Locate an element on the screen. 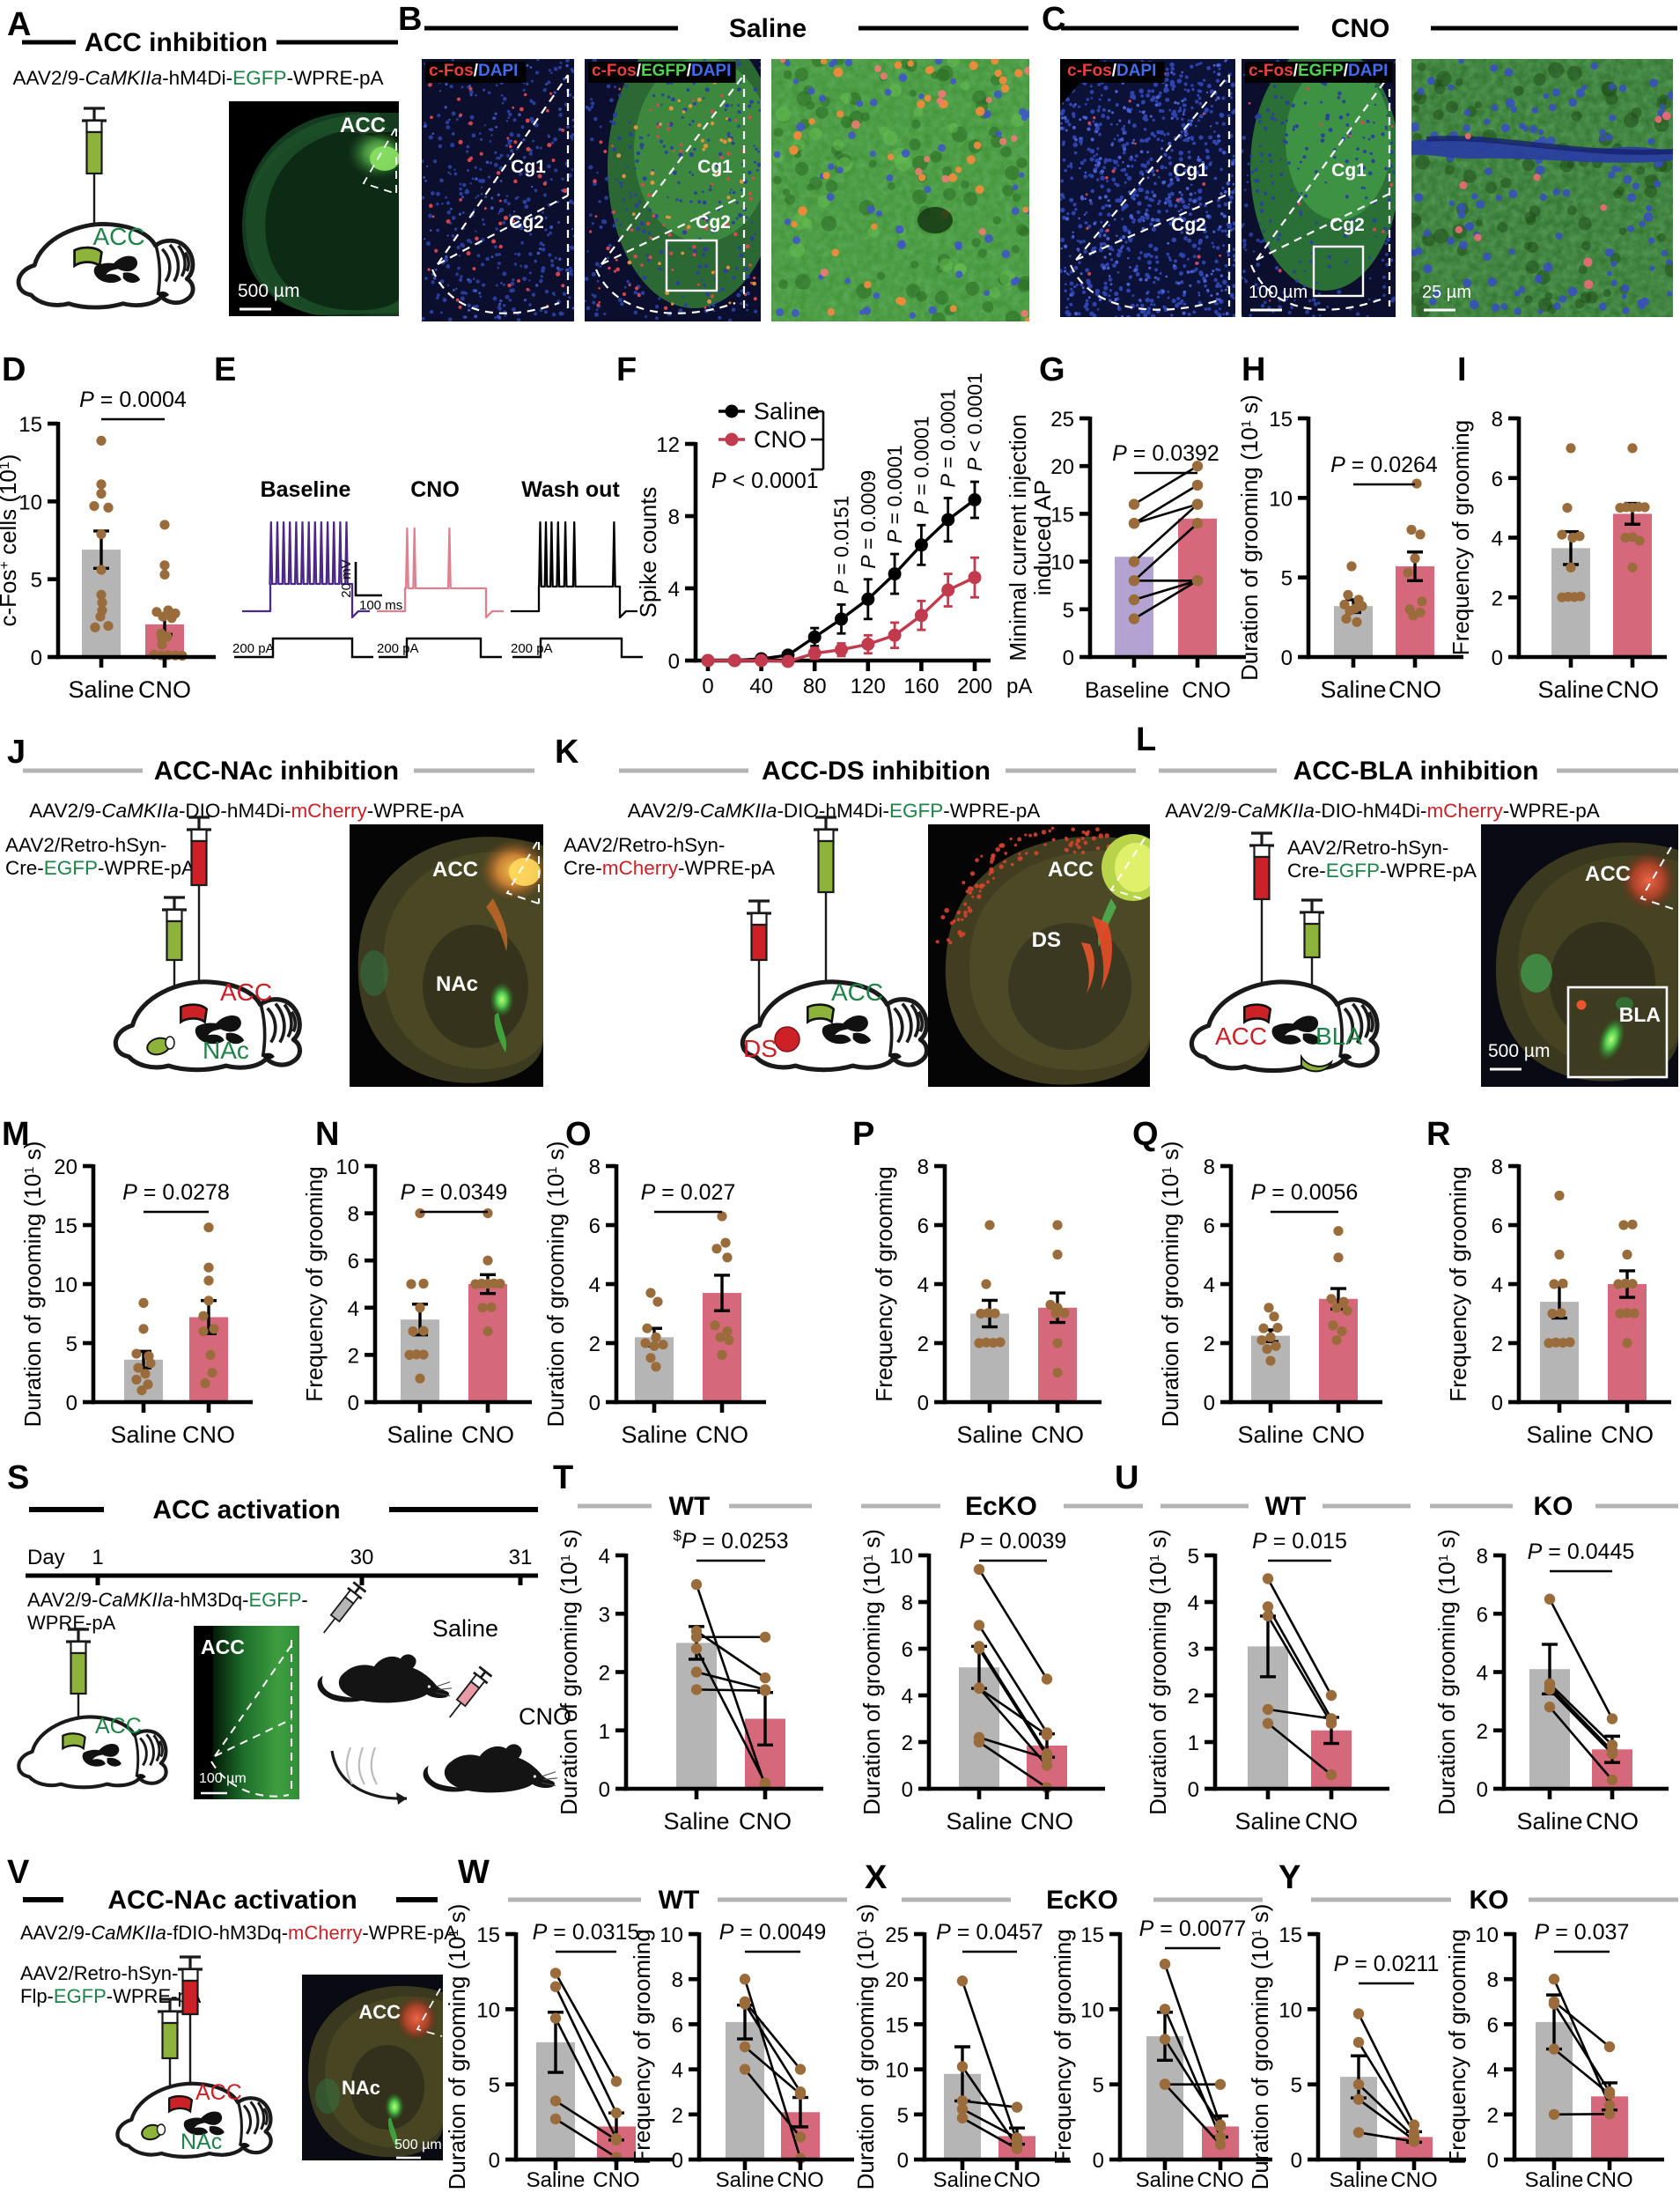  svg-text: DS is located at coordinates (760, 1048).